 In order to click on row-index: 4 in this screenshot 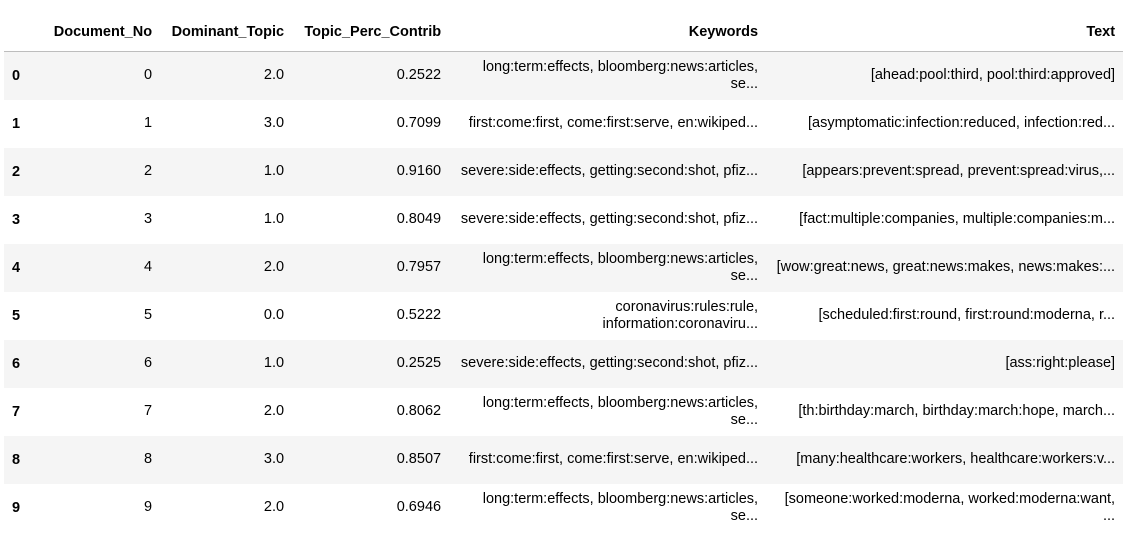, I will do `click(16, 267)`.